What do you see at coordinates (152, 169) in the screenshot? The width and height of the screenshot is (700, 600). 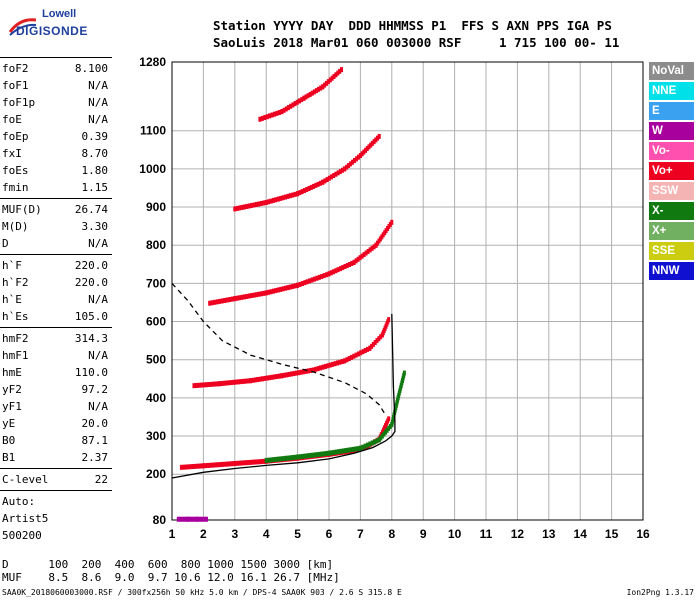 I see `y-tick-label: 1000` at bounding box center [152, 169].